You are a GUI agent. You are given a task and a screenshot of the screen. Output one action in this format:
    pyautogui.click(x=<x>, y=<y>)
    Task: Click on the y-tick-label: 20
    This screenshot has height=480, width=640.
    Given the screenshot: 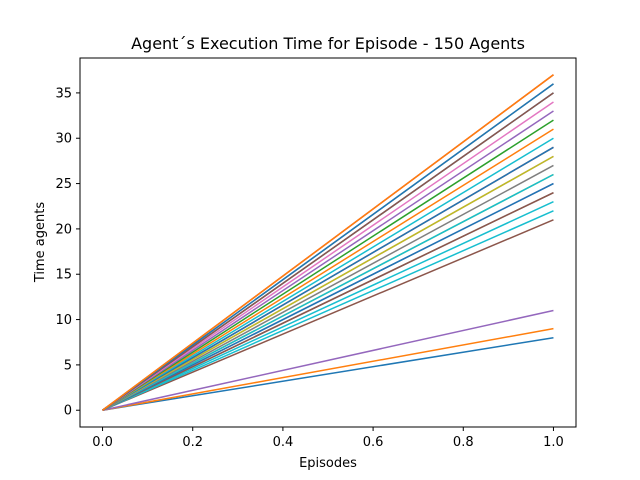 What is the action you would take?
    pyautogui.click(x=63, y=229)
    